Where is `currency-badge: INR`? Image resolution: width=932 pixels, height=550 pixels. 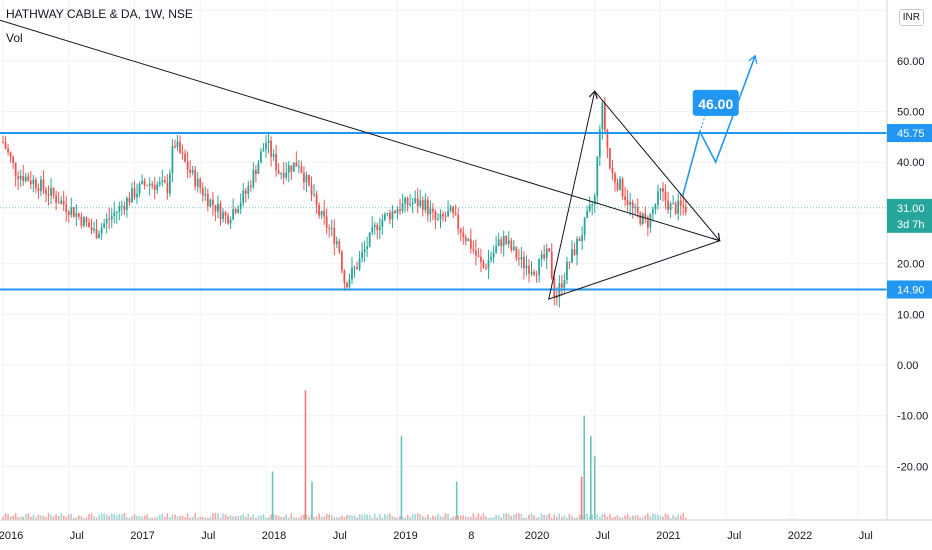 currency-badge: INR is located at coordinates (911, 17).